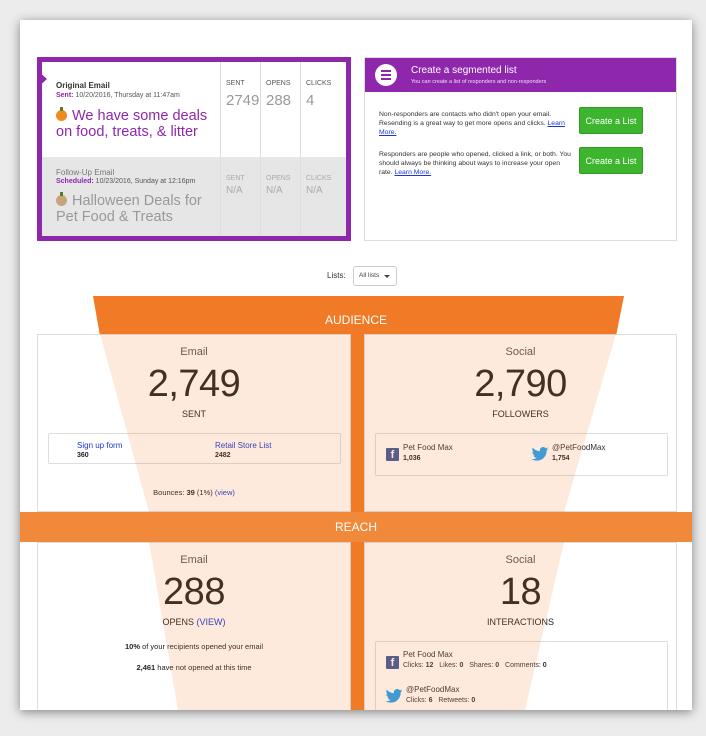 The image size is (706, 736). I want to click on followers-label: FOLLOWERS, so click(520, 414).